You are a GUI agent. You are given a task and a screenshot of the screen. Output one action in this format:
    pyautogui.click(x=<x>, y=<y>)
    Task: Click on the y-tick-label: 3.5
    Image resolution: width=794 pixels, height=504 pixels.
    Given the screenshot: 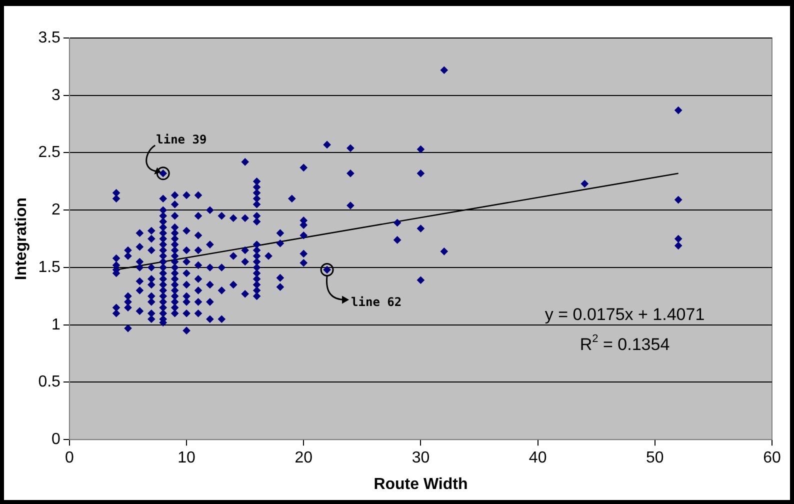 What is the action you would take?
    pyautogui.click(x=49, y=37)
    